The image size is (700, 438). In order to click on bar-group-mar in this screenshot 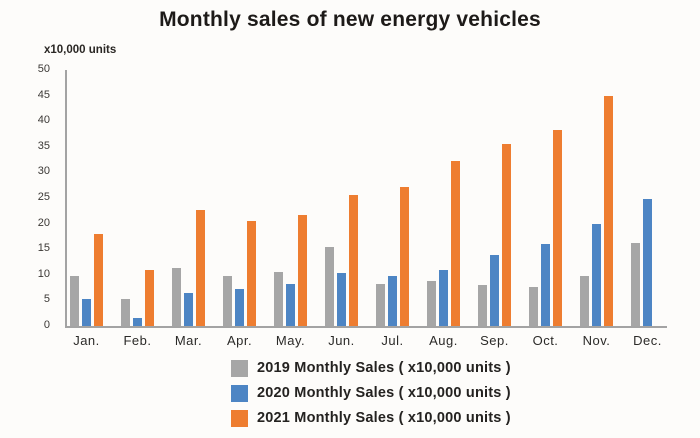, I will do `click(188, 198)`.